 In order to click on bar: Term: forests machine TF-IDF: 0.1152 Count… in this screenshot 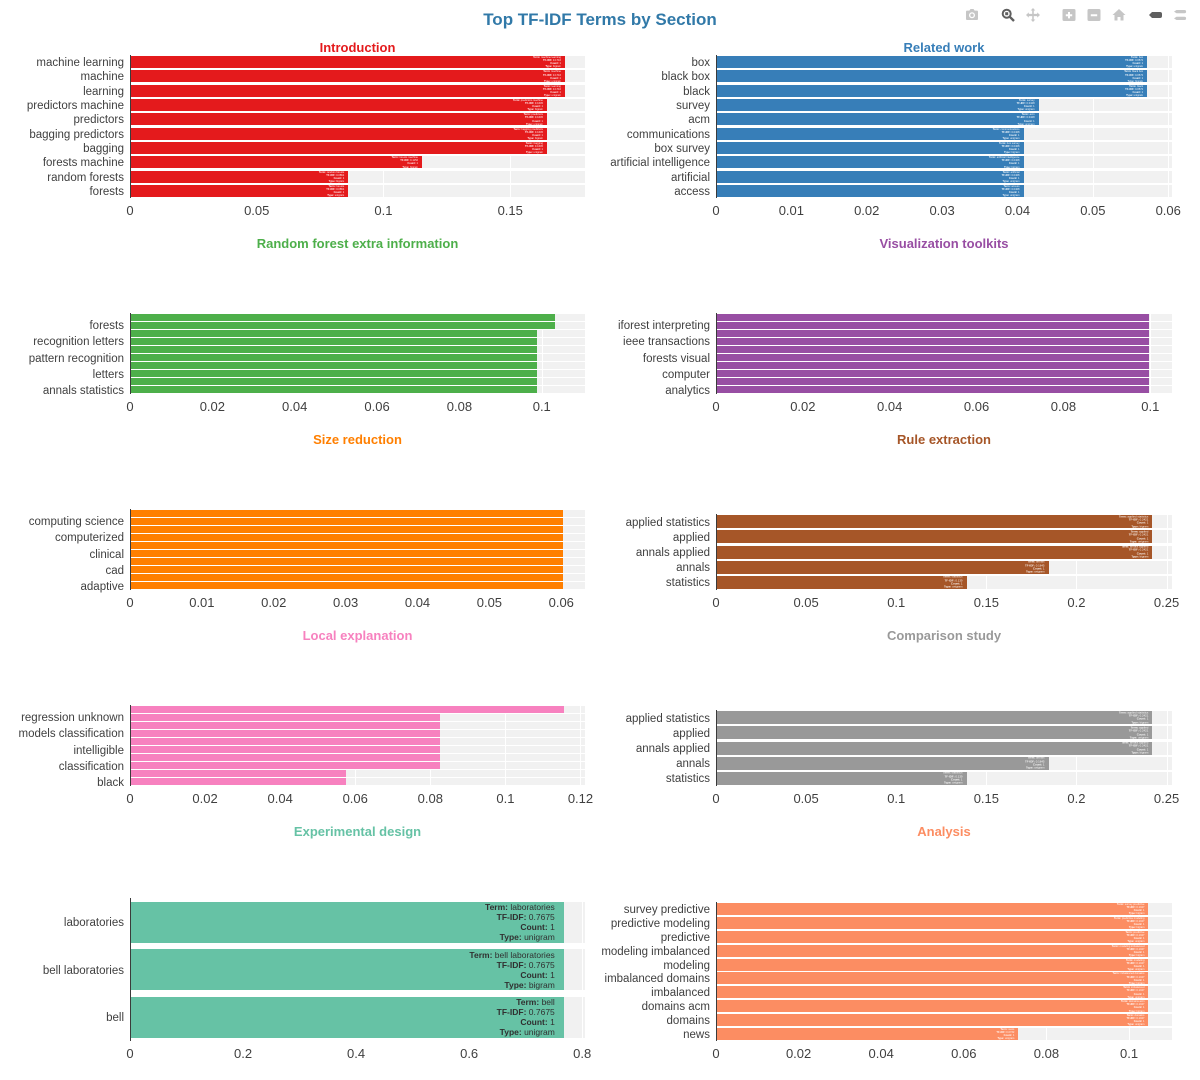, I will do `click(276, 162)`.